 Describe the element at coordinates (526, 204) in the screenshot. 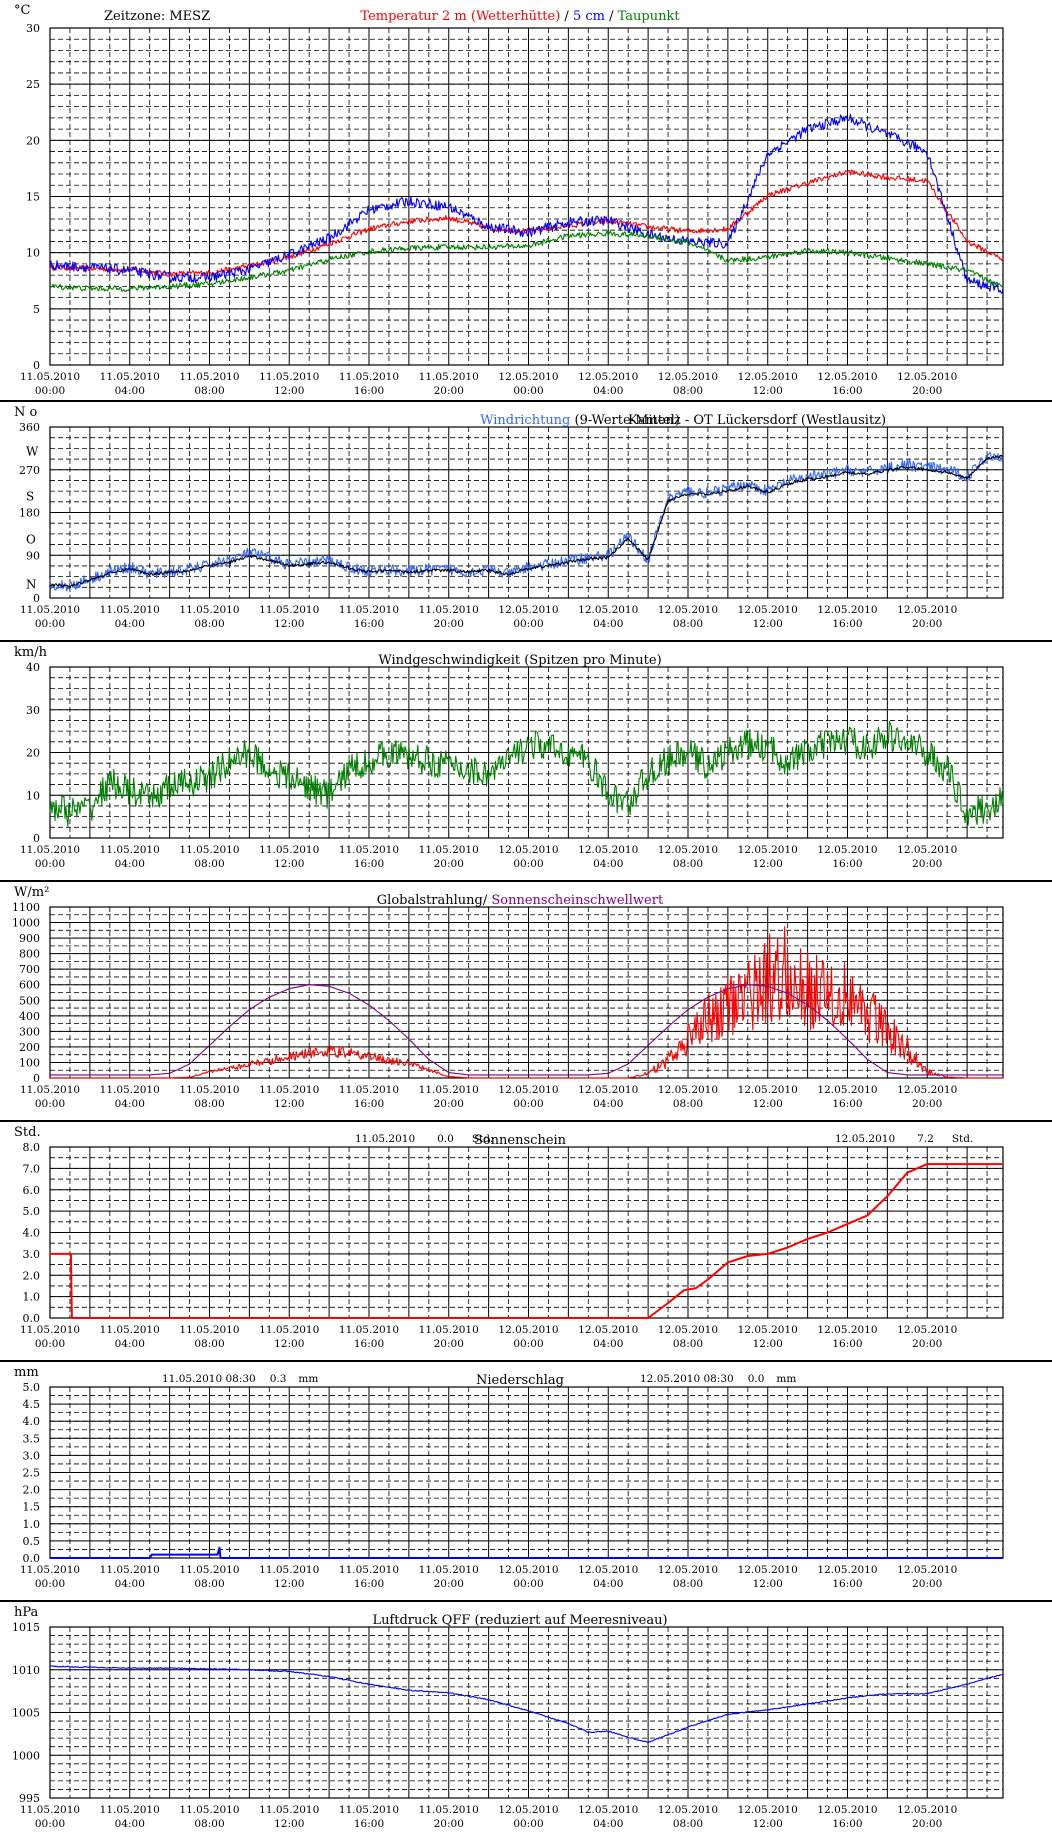

I see `series-line-5-cm` at that location.